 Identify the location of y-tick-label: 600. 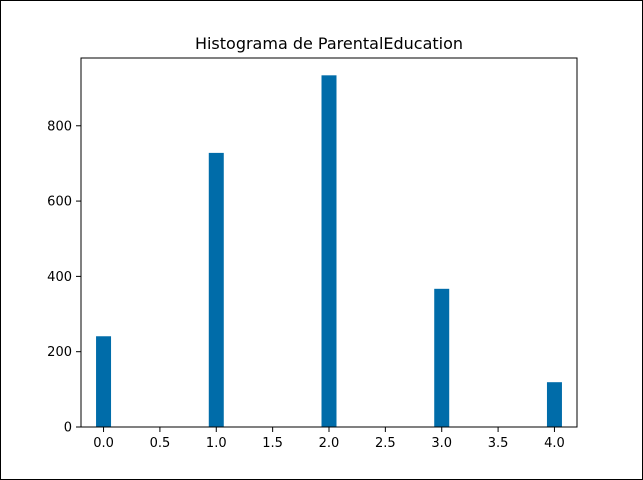
(59, 202).